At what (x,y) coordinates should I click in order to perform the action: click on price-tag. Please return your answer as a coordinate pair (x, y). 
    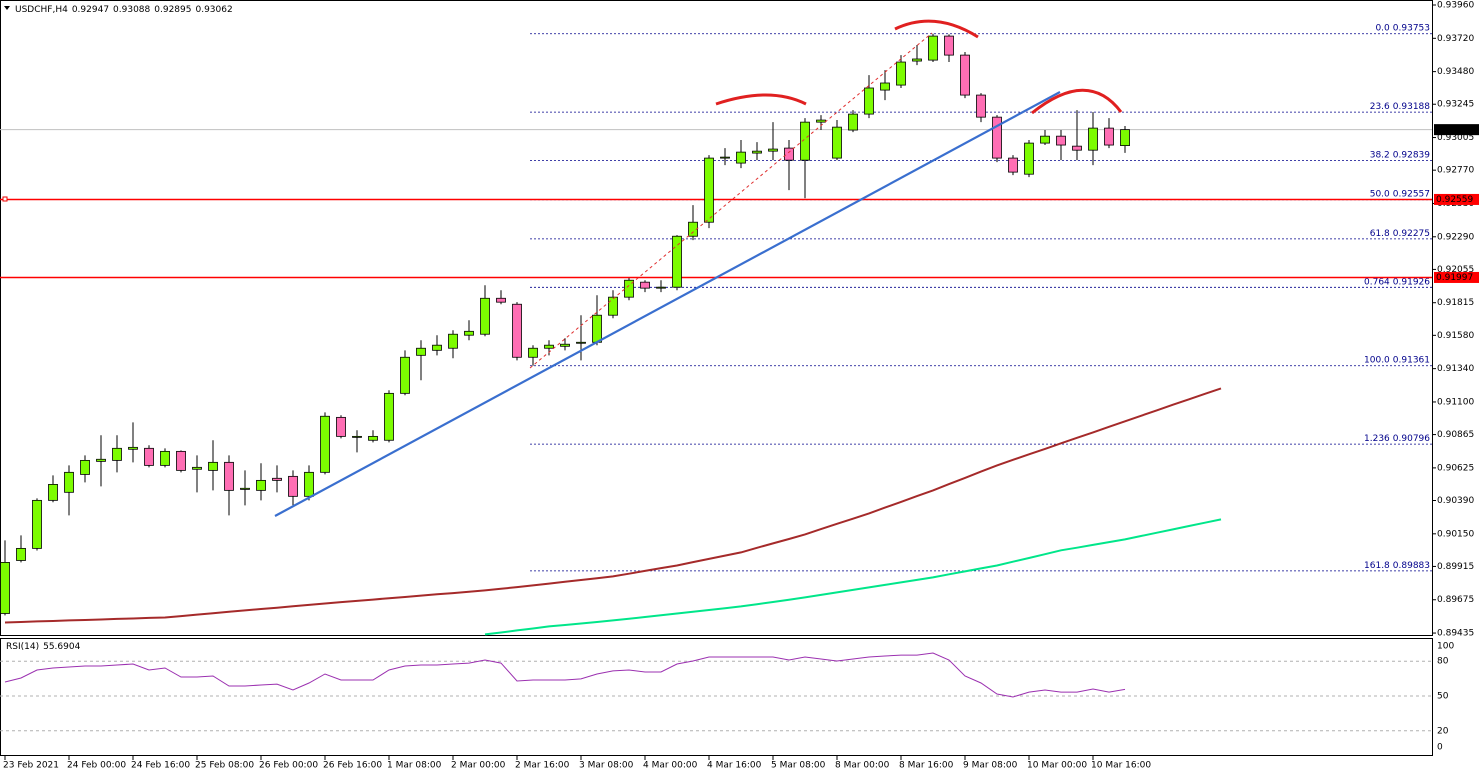
    Looking at the image, I should click on (1456, 130).